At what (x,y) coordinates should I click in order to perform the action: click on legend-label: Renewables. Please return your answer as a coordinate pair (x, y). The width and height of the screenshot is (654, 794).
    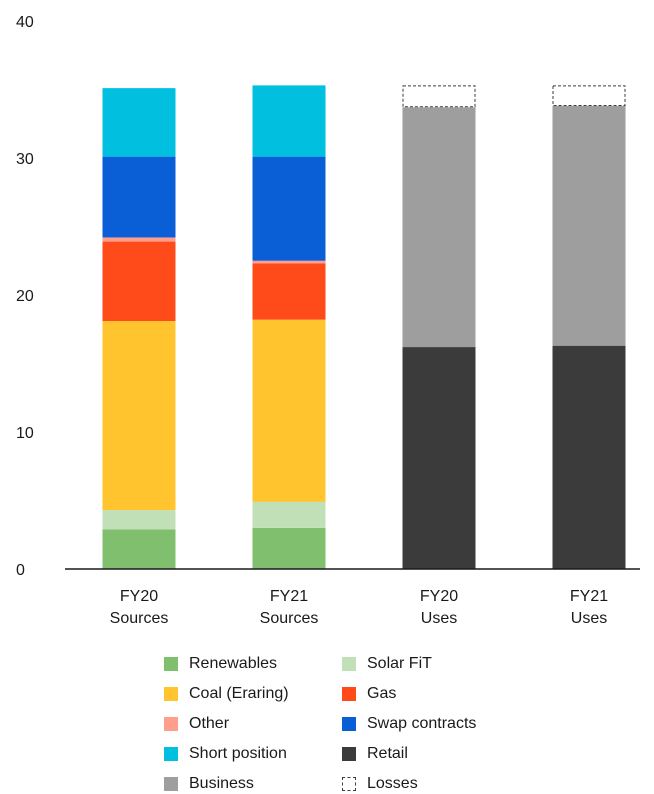
    Looking at the image, I should click on (233, 663).